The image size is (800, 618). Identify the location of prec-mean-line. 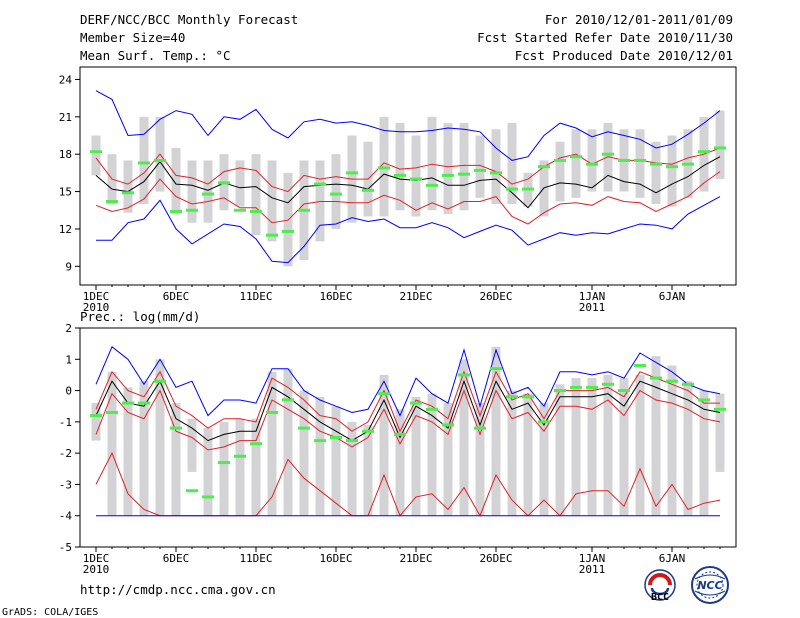
(408, 410).